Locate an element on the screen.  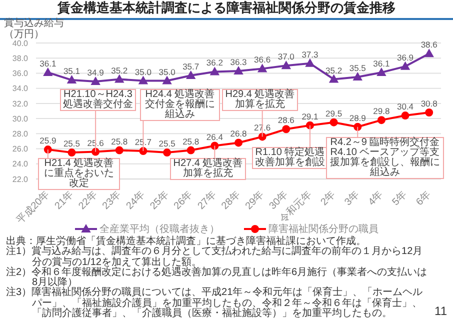
data-label: 38.6 is located at coordinates (429, 45).